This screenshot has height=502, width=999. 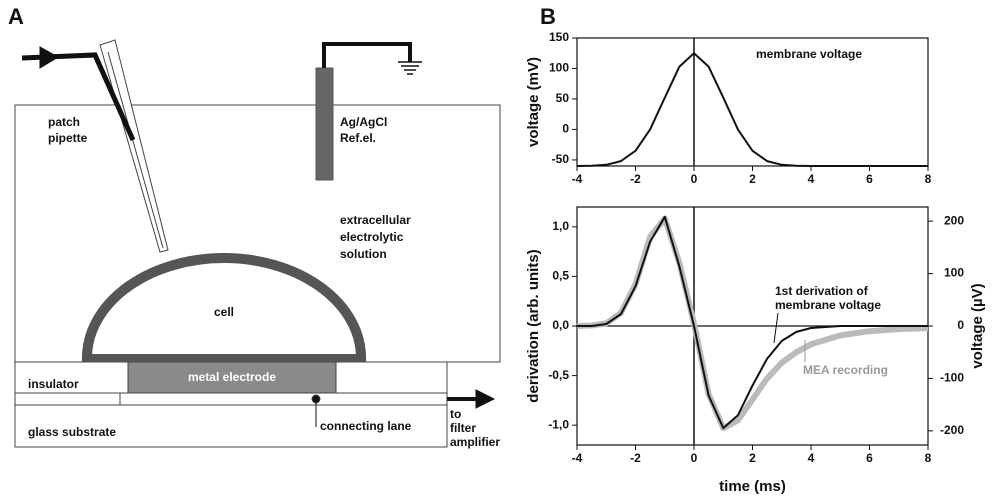 What do you see at coordinates (561, 159) in the screenshot?
I see `y-tick-label: -50` at bounding box center [561, 159].